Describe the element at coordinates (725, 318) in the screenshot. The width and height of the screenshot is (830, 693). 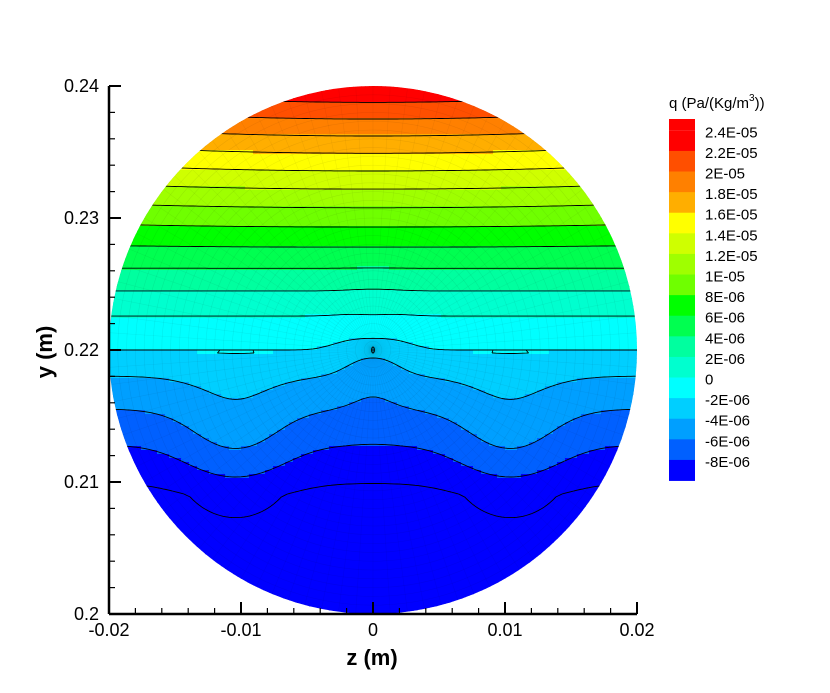
I see `legend-label: 6E-06` at that location.